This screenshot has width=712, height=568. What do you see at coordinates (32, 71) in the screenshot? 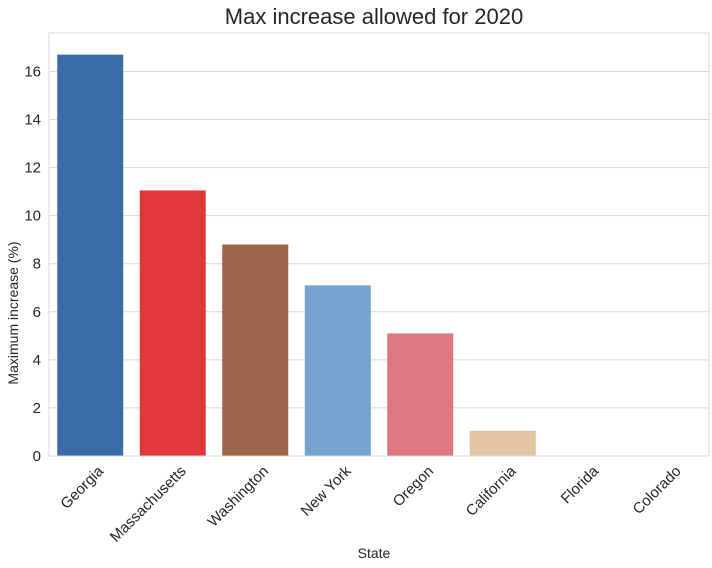
I see `y-tick-label: 16` at bounding box center [32, 71].